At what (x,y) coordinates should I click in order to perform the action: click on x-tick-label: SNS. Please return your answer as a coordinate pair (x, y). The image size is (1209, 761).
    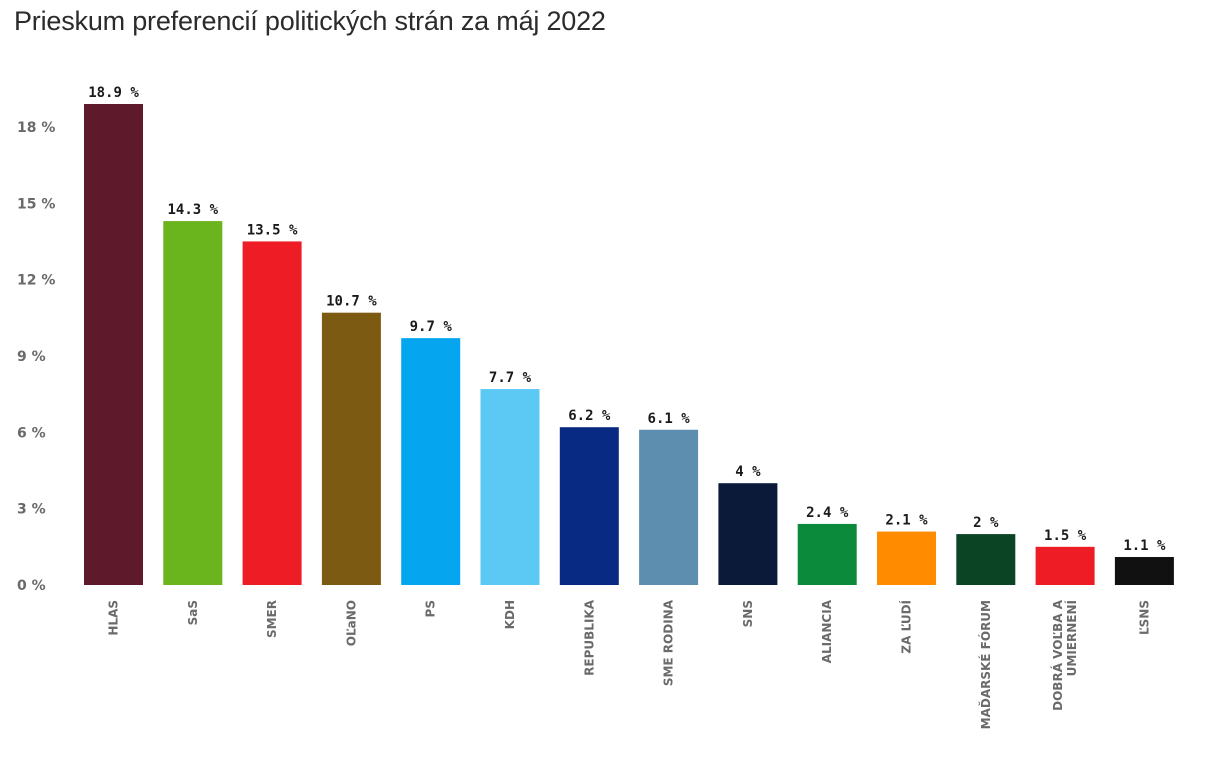
    Looking at the image, I should click on (748, 613).